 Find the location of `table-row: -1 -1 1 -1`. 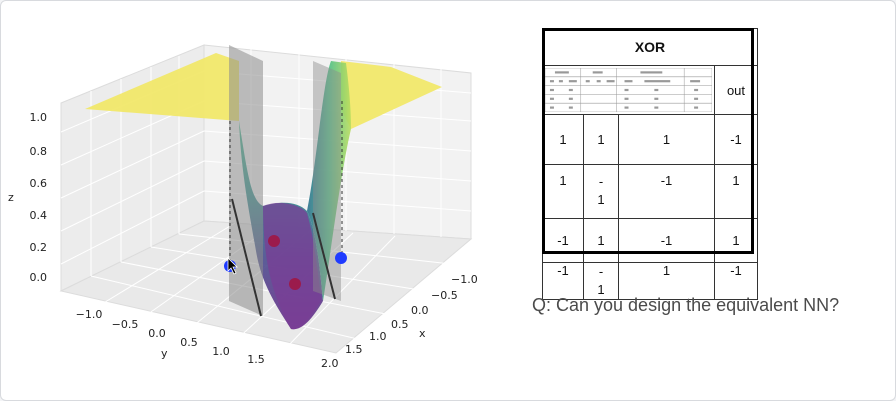

table-row: -1 -1 1 -1 is located at coordinates (650, 281).